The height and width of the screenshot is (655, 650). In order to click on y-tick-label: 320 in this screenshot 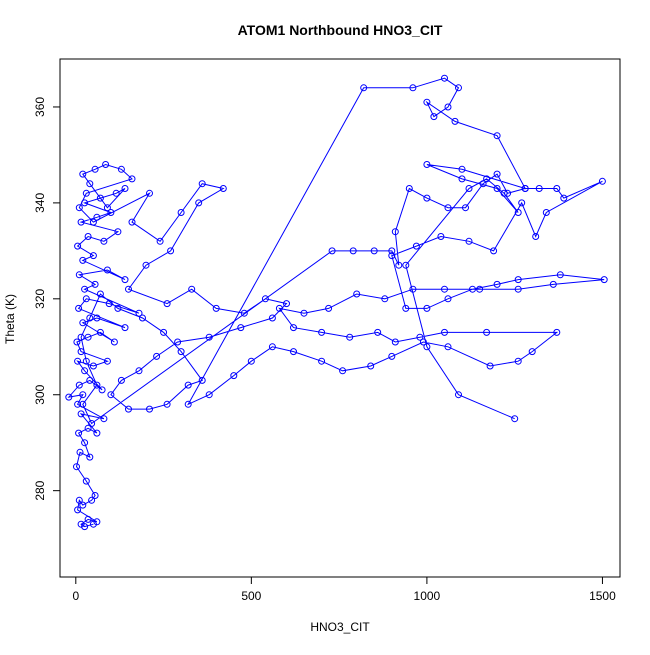, I will do `click(40, 298)`.